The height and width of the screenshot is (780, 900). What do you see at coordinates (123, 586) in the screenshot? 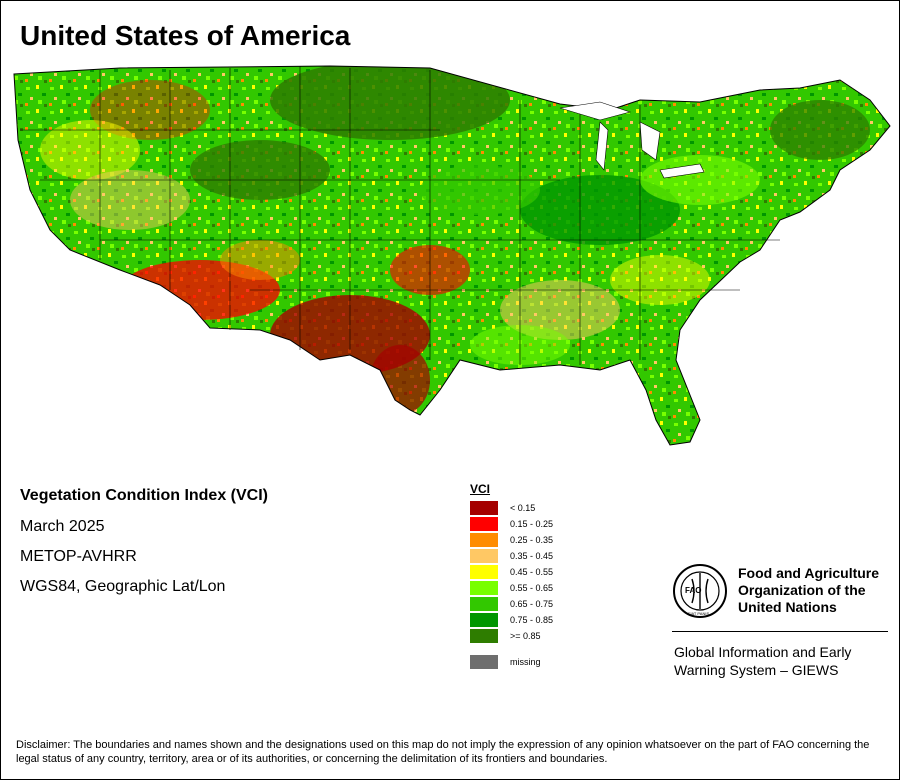
I see `projection-label: WGS84, Geographic Lat/Lon` at bounding box center [123, 586].